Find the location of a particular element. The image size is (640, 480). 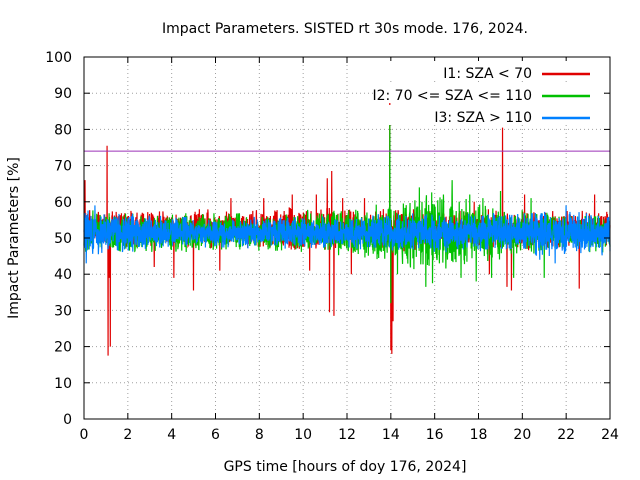

legend-label: I1: SZA < 70 is located at coordinates (487, 74).